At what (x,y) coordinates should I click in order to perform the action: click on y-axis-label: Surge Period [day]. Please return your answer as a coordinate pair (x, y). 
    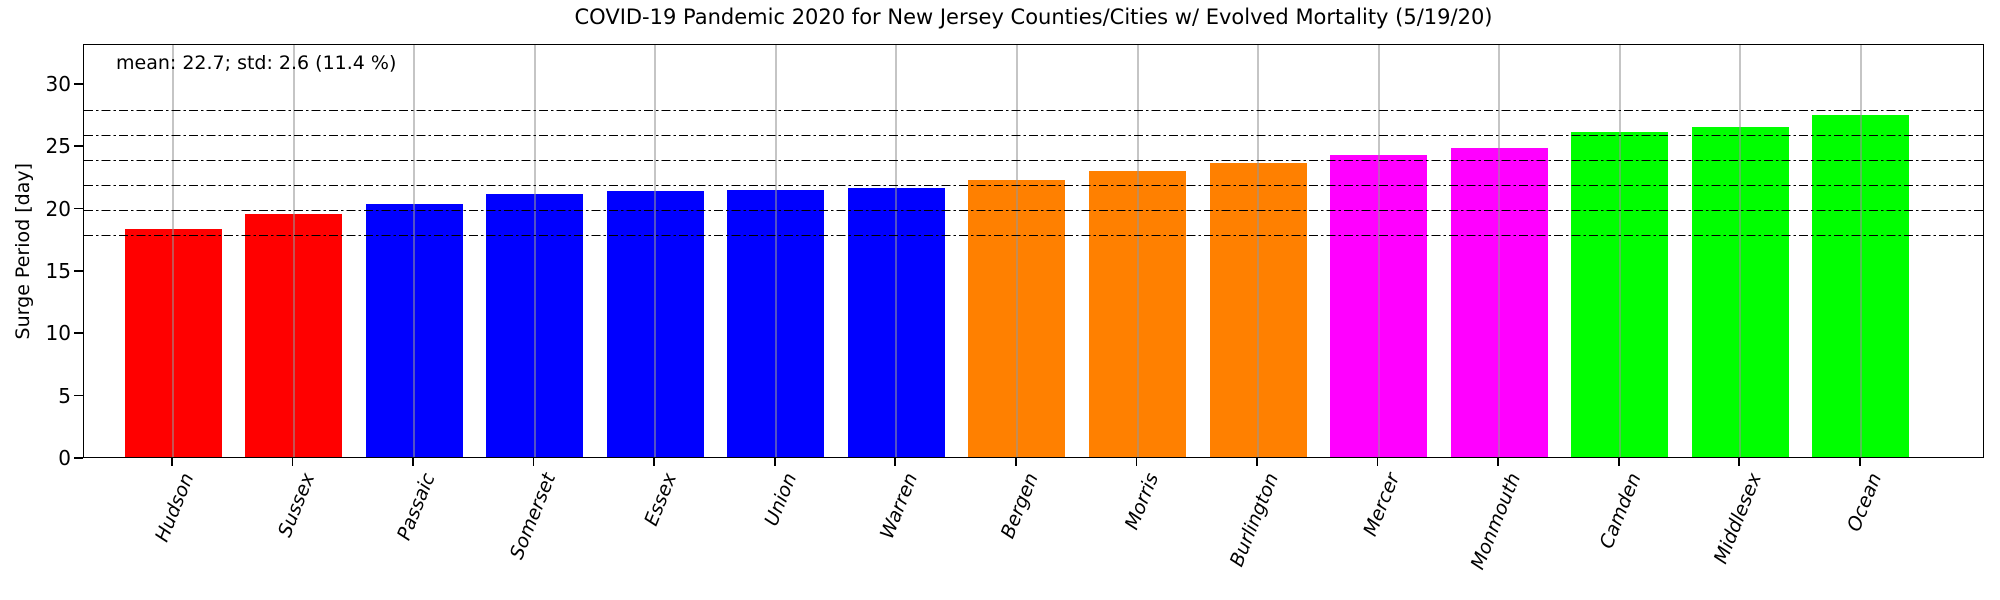
    Looking at the image, I should click on (23, 251).